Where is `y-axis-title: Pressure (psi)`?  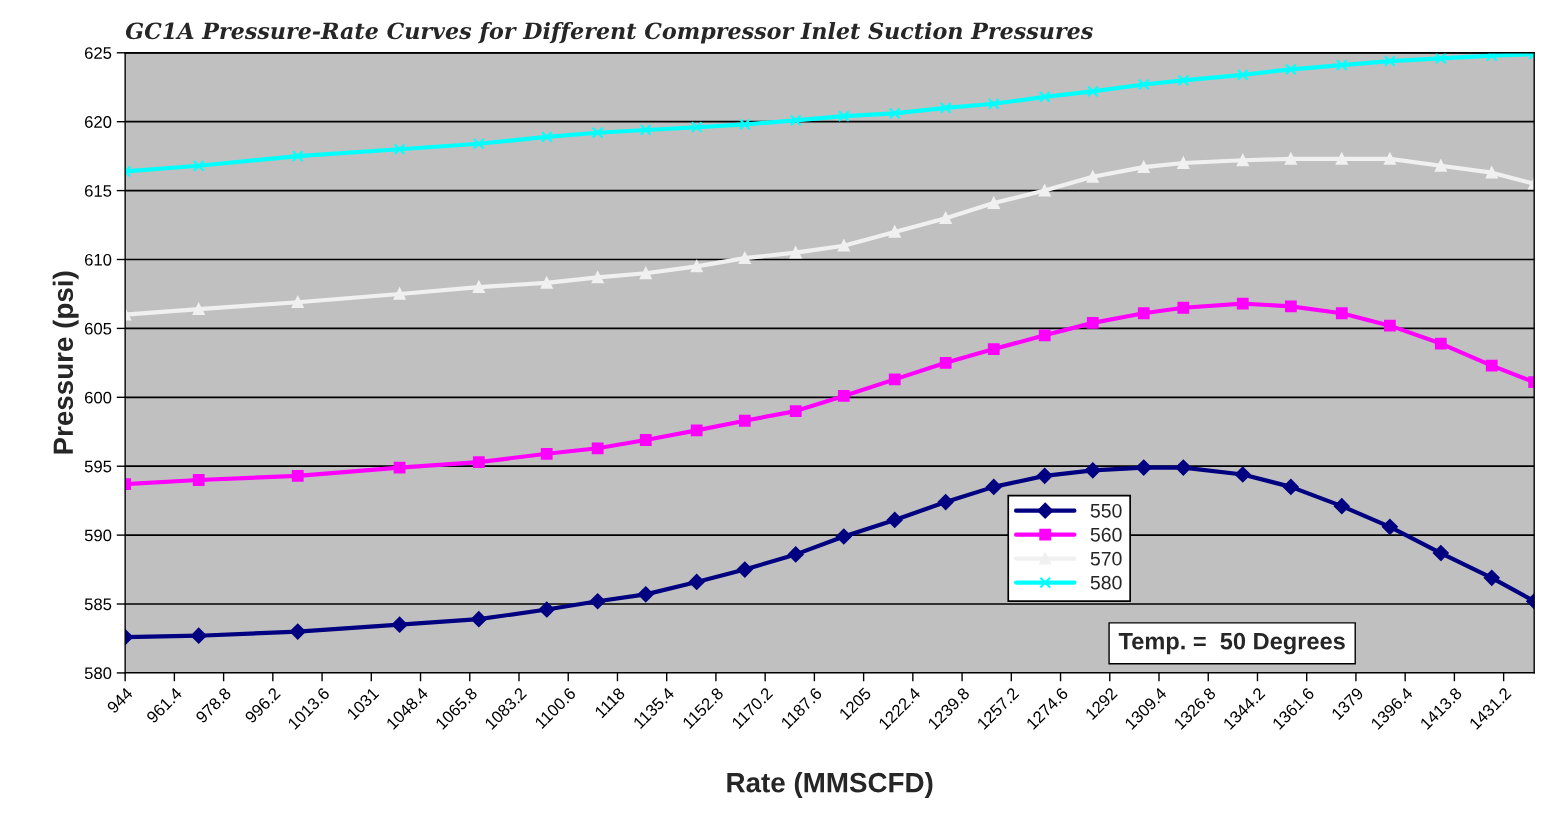
y-axis-title: Pressure (psi) is located at coordinates (65, 362).